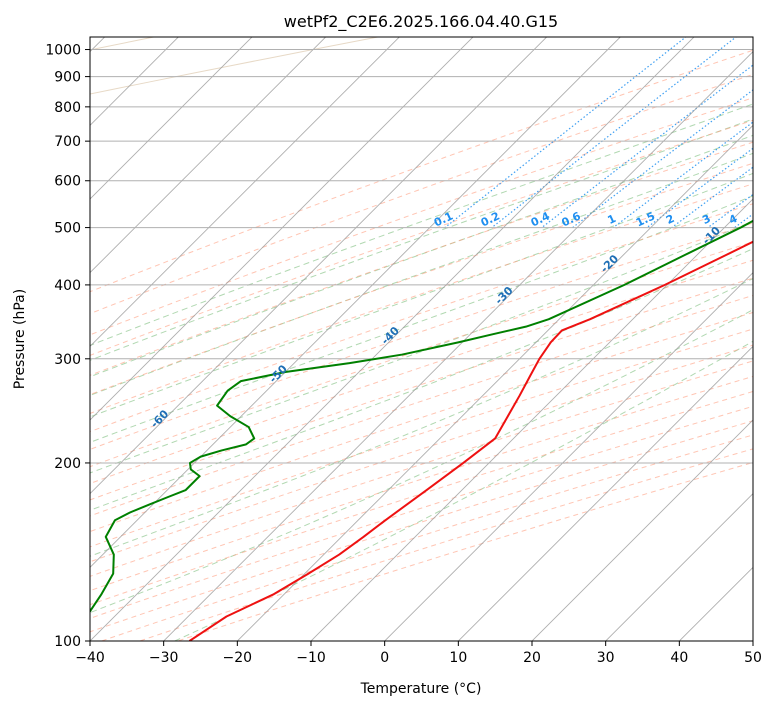 This screenshot has width=775, height=708. I want to click on x-tick-label: 0, so click(384, 658).